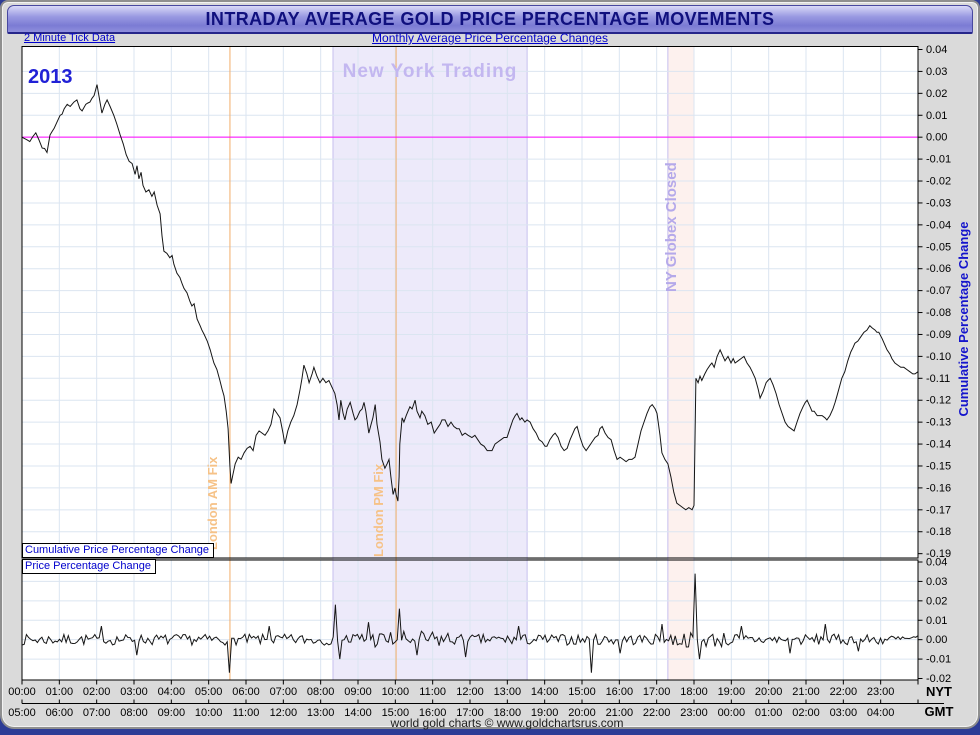 Image resolution: width=980 pixels, height=735 pixels. What do you see at coordinates (938, 423) in the screenshot?
I see `svg-text: -0.13` at bounding box center [938, 423].